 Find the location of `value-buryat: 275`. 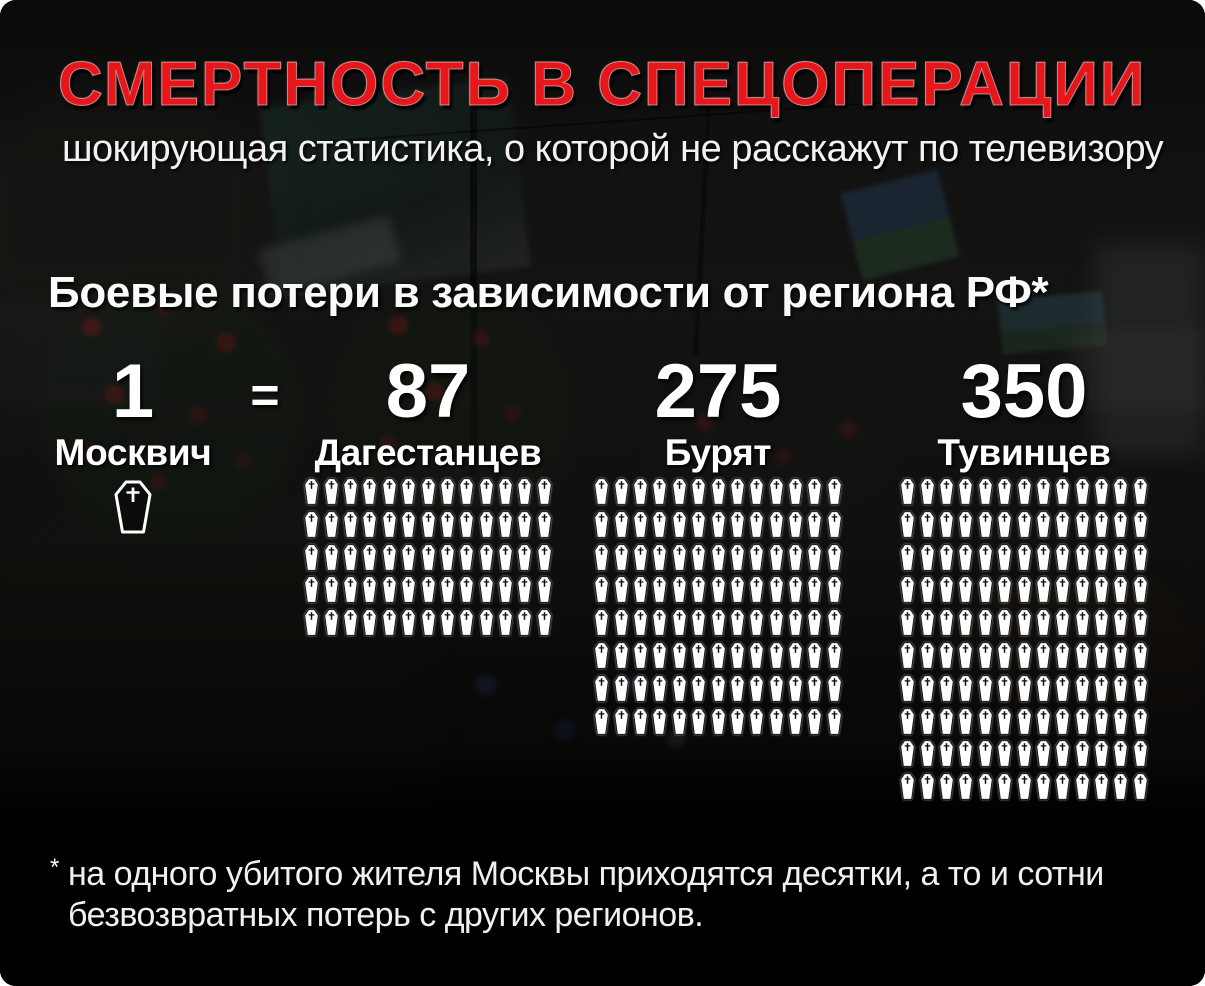

value-buryat: 275 is located at coordinates (718, 391).